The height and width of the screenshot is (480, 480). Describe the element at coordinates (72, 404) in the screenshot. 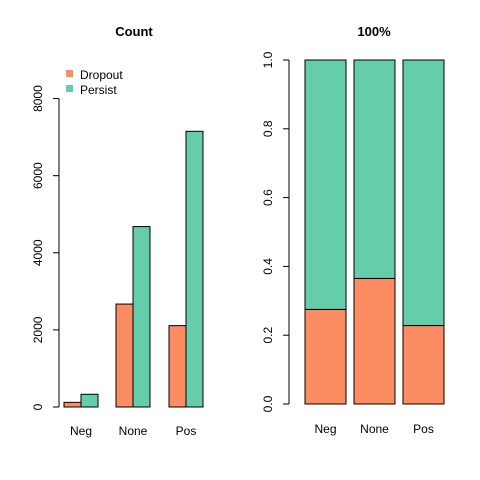

I see `count-bar-dropout-neg` at that location.